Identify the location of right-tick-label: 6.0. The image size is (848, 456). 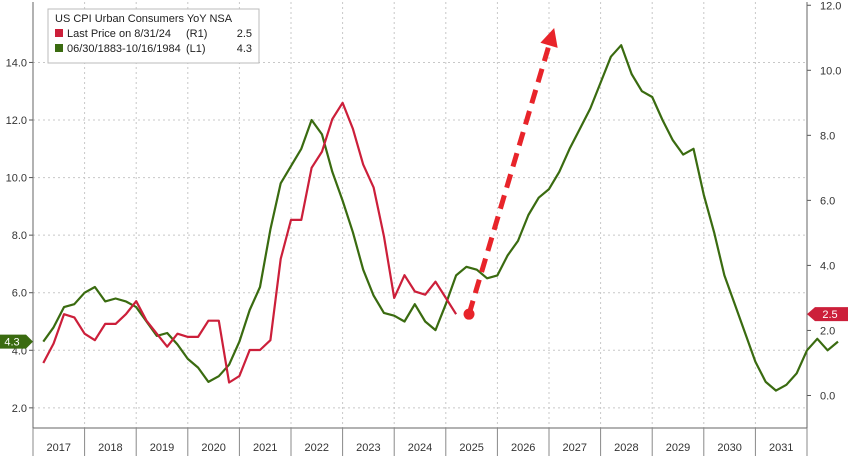
(827, 201).